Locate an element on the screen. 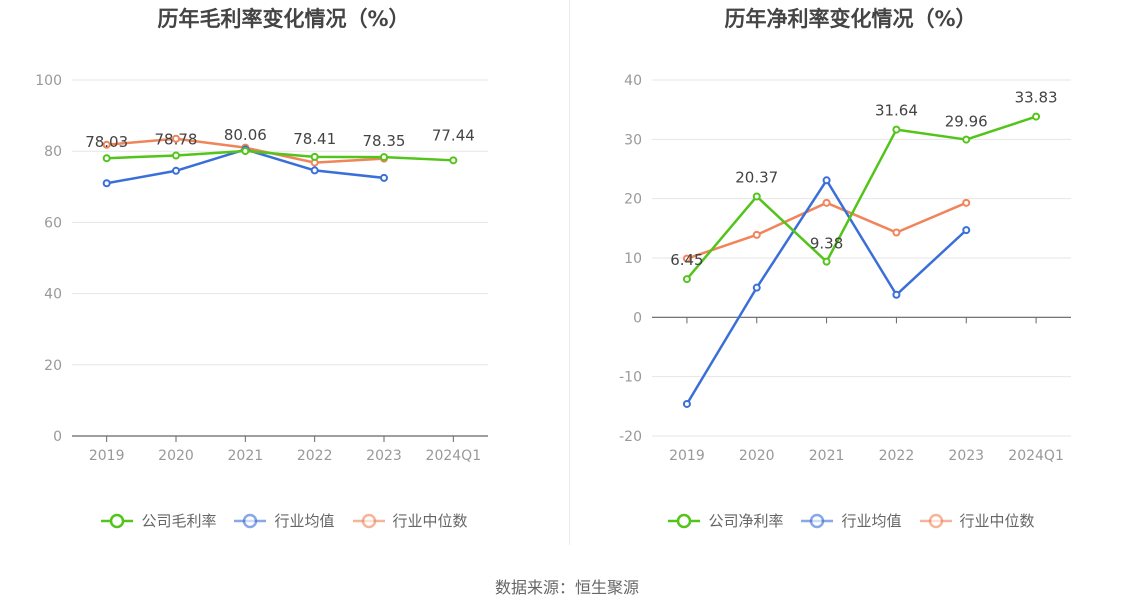 This screenshot has height=612, width=1134. y-tick-label: 60 is located at coordinates (53, 223).